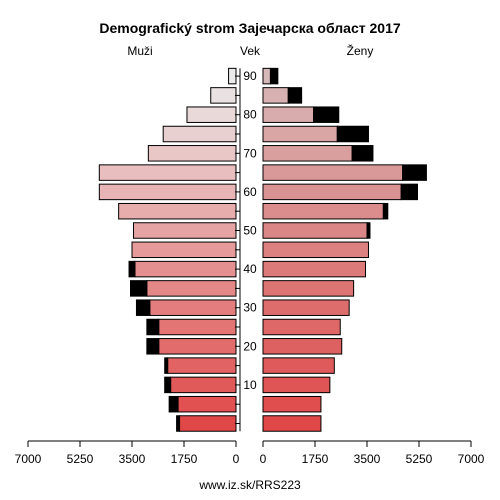 The image size is (500, 500). Describe the element at coordinates (471, 459) in the screenshot. I see `x-tick-label-female: 7000` at that location.